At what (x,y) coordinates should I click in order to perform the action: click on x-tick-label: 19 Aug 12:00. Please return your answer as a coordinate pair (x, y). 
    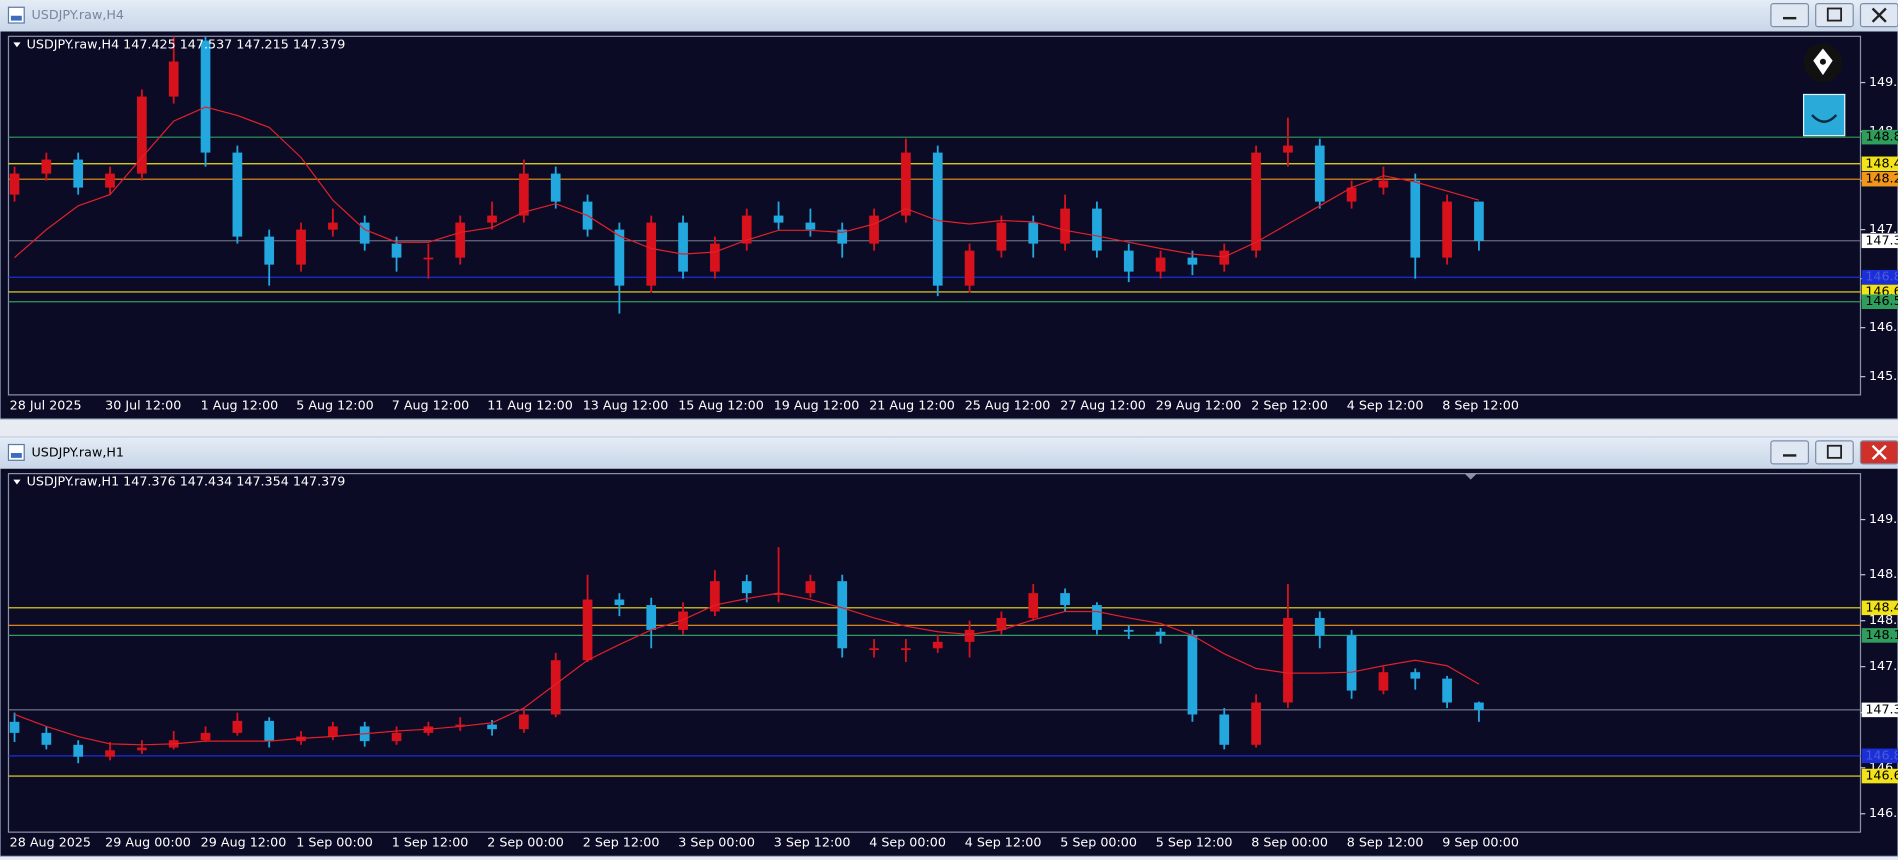
    Looking at the image, I should click on (817, 404).